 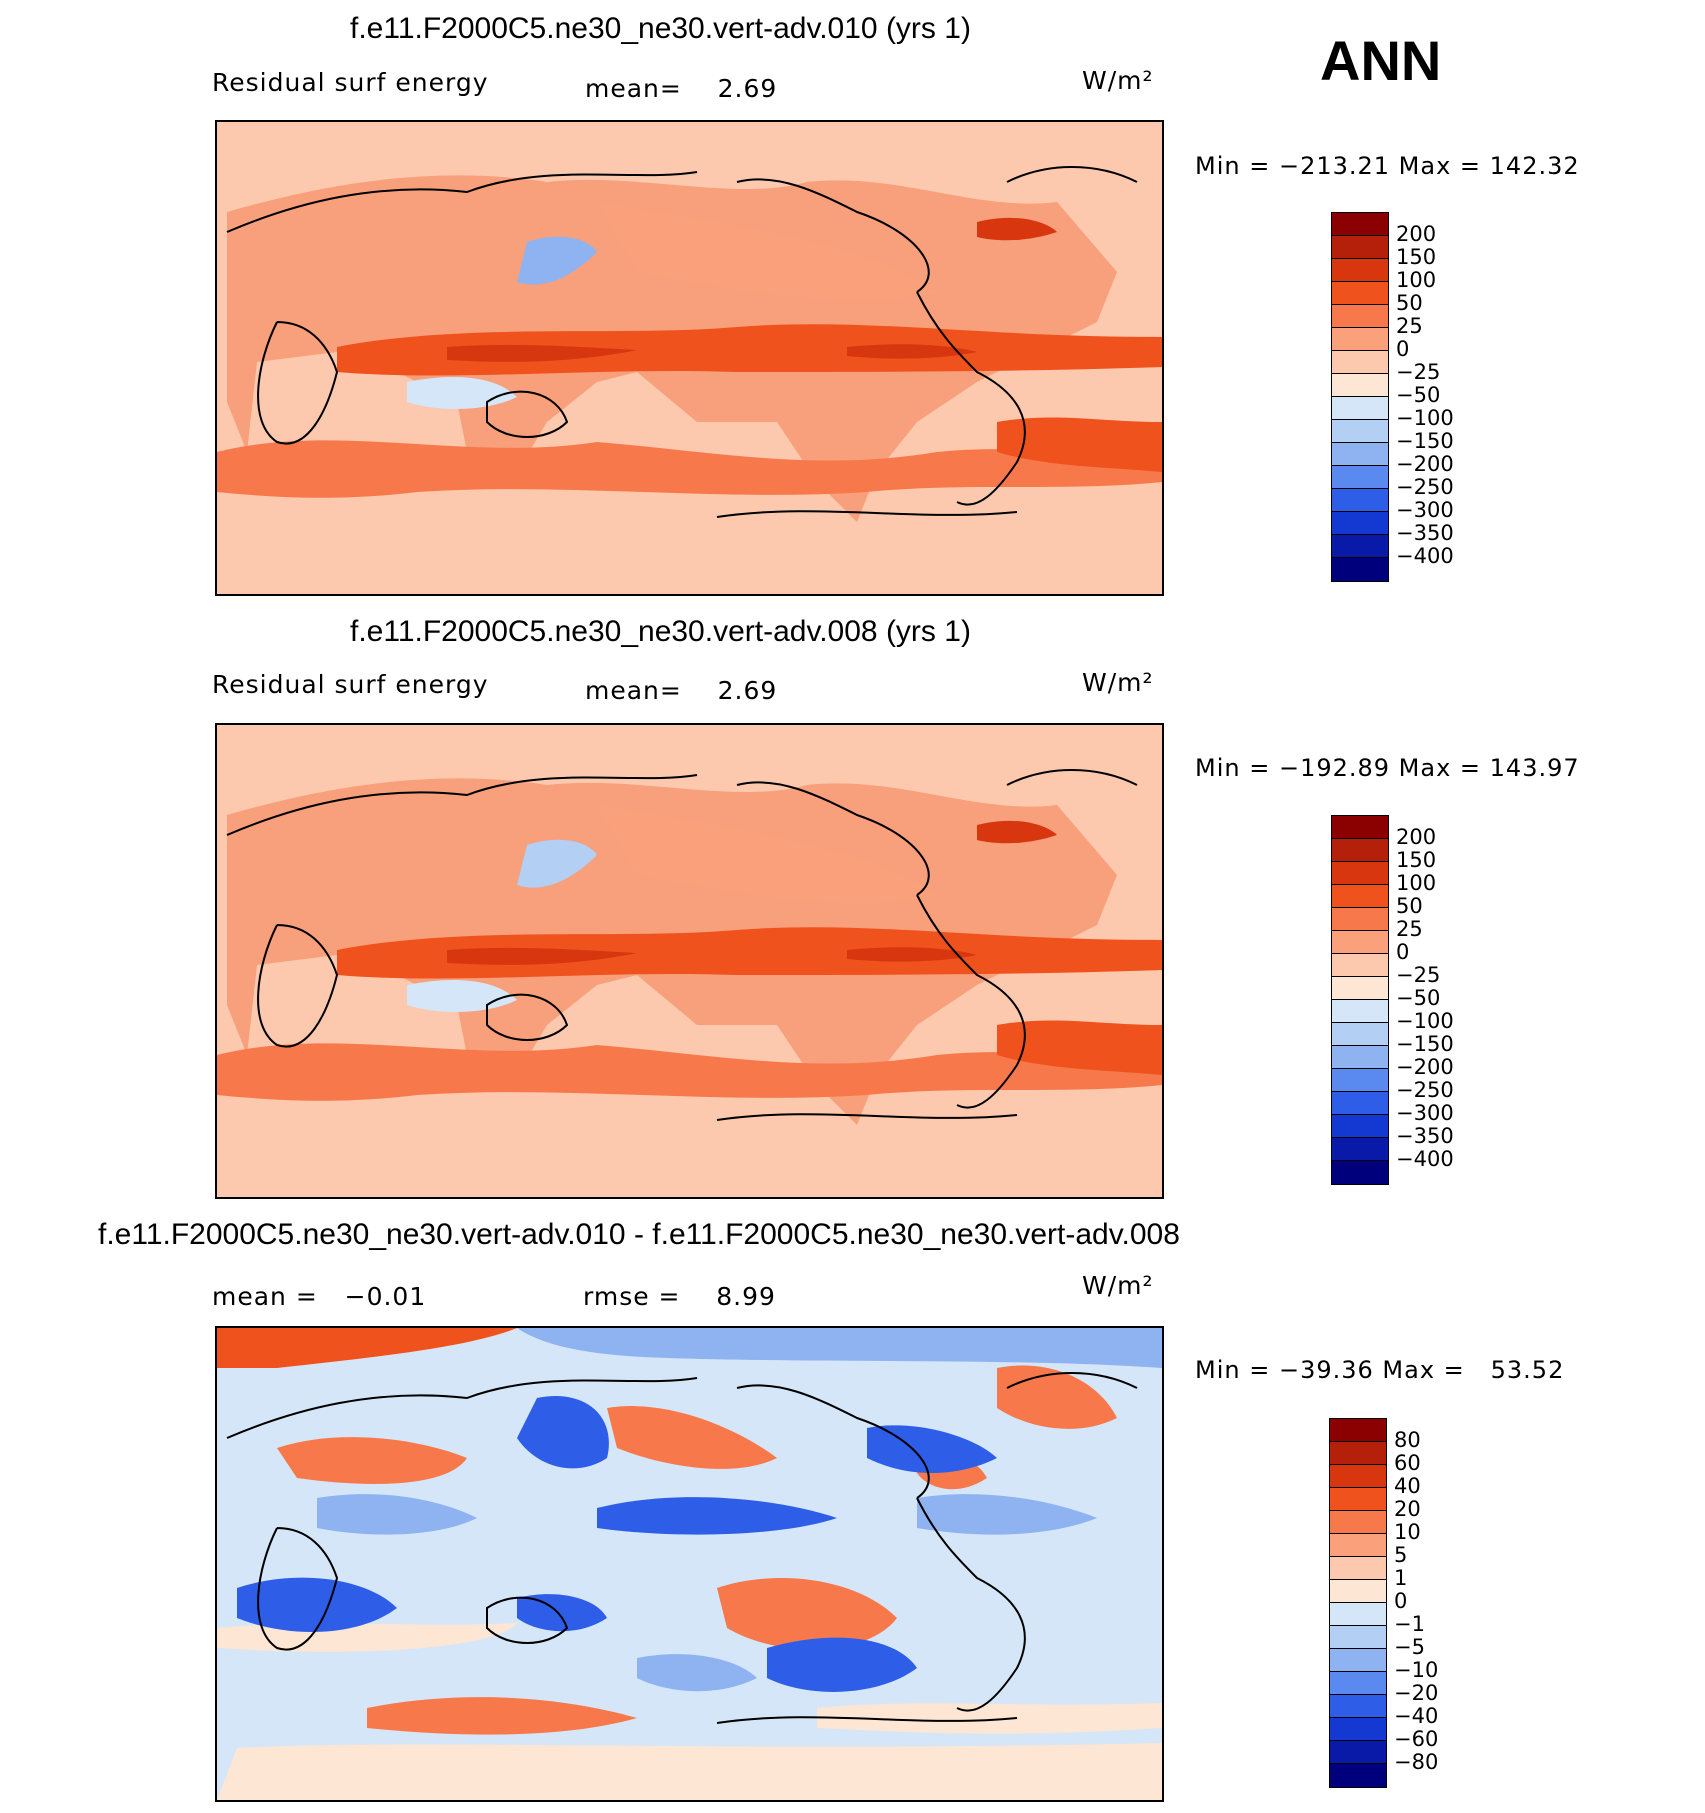 I want to click on colorbar-tick-label: 80, so click(x=1407, y=1440).